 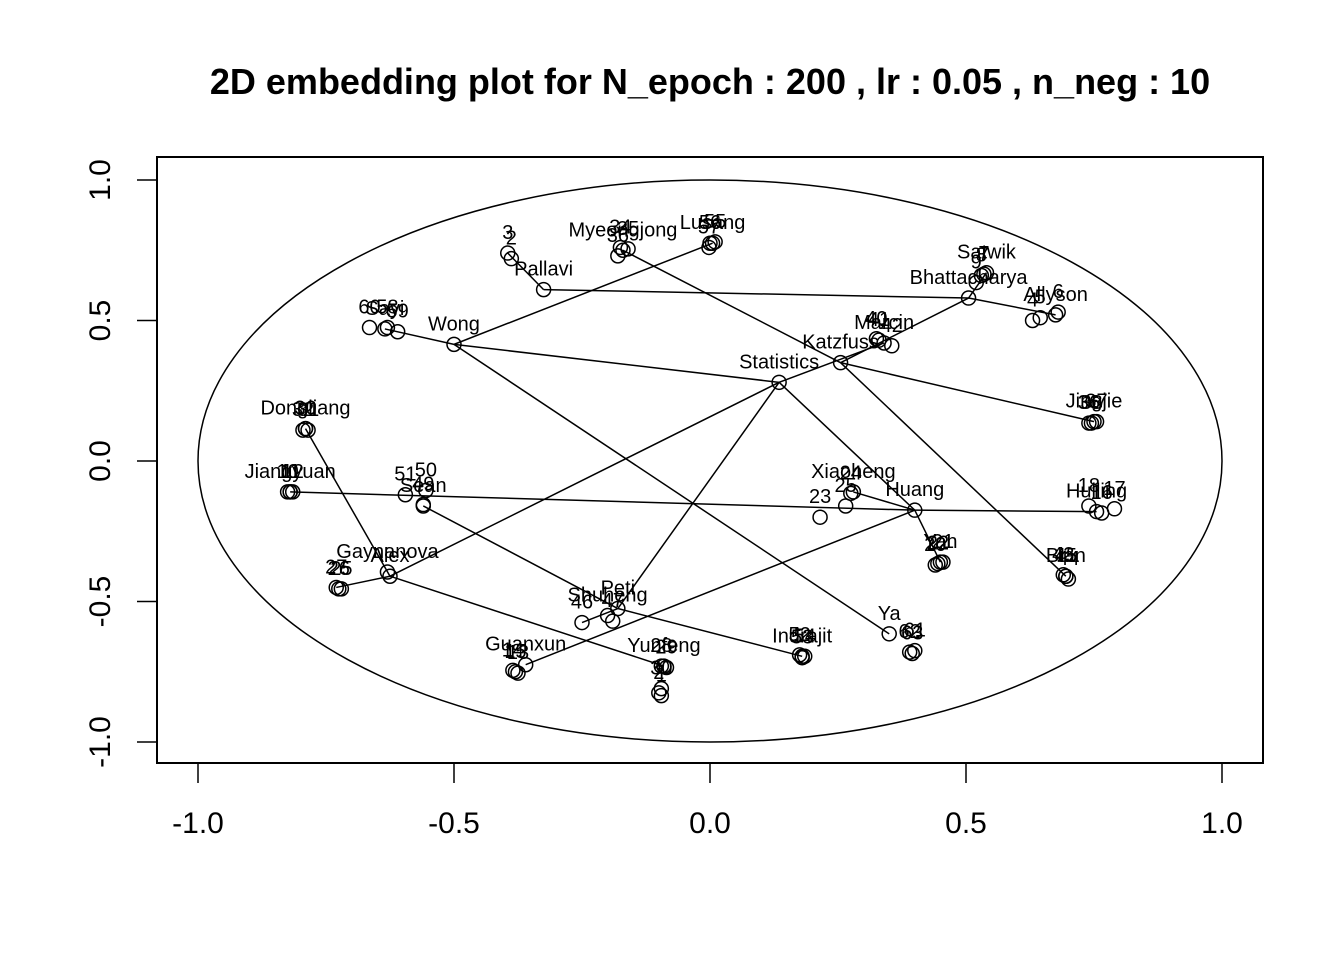 I want to click on y-tick-label: 1.0, so click(x=100, y=180).